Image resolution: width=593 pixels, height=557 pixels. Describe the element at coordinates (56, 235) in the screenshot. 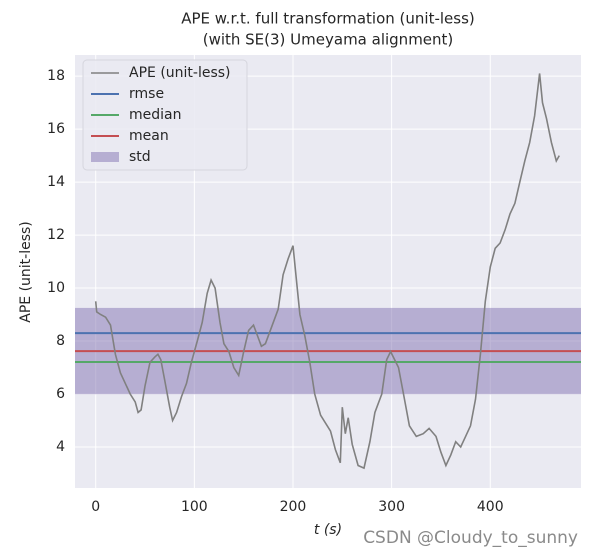

I see `y-tick-label: 12` at that location.